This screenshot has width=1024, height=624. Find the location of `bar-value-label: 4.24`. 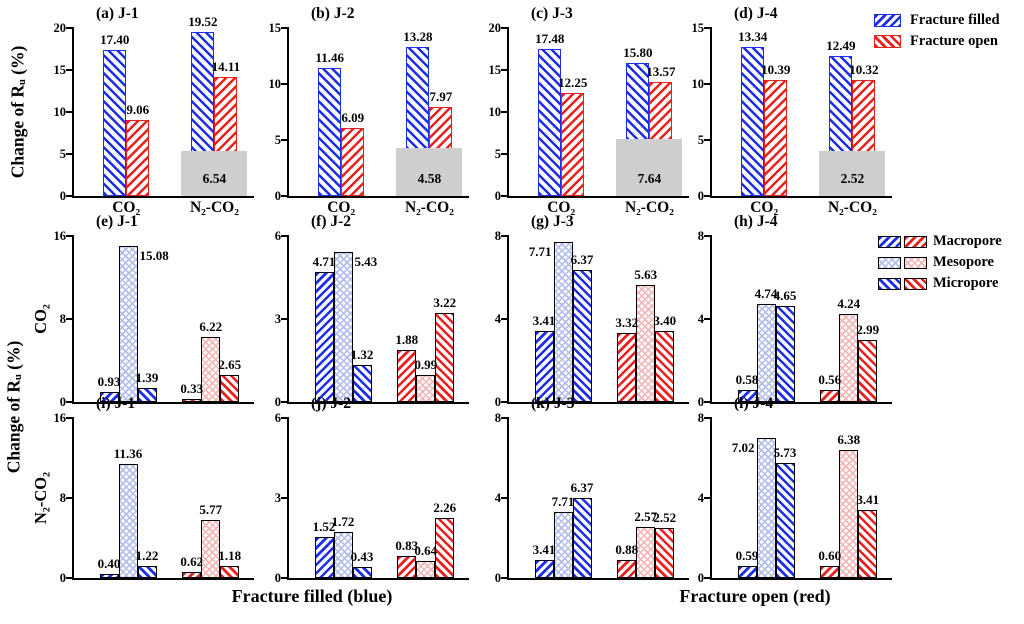

bar-value-label: 4.24 is located at coordinates (849, 304).